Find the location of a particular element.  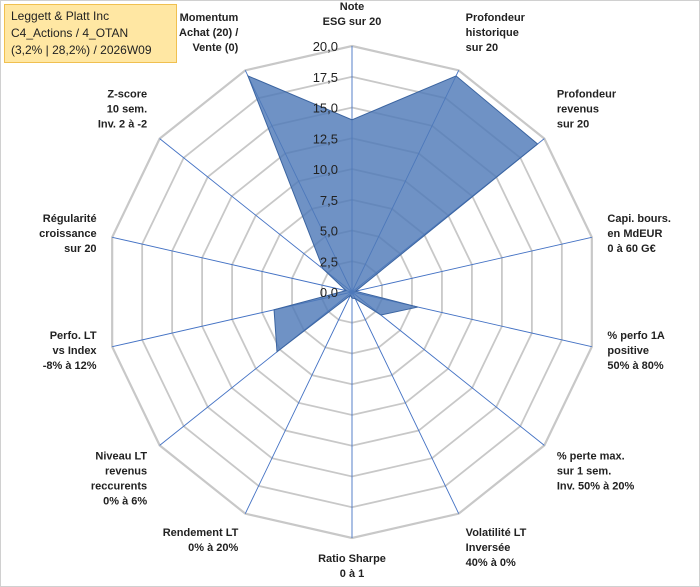

tick-label: 2,5 is located at coordinates (329, 261).